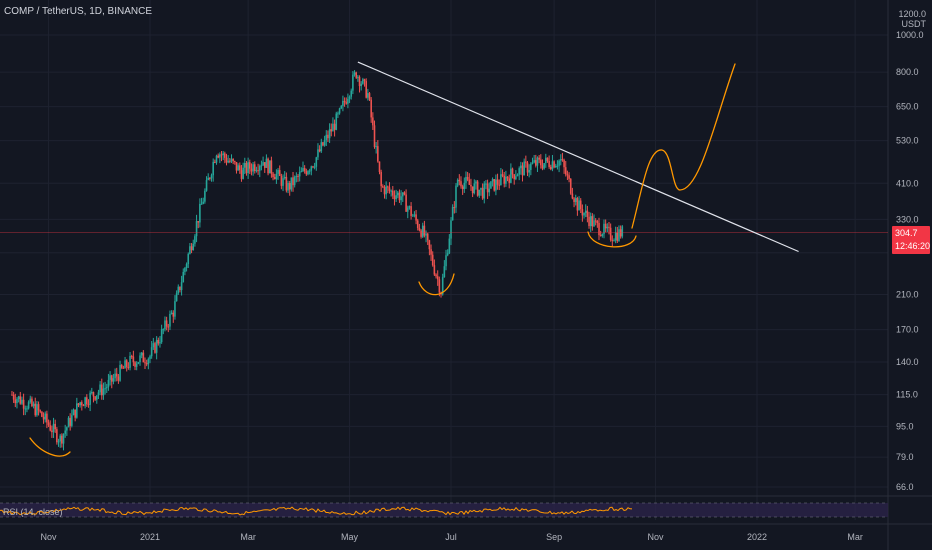 This screenshot has height=550, width=932. What do you see at coordinates (905, 457) in the screenshot?
I see `price-tick-label: 79.0` at bounding box center [905, 457].